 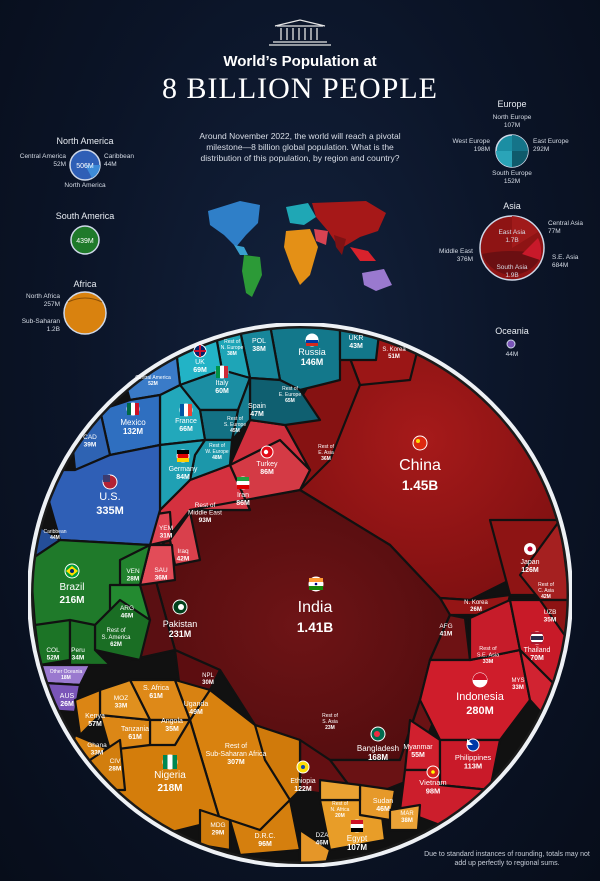 What do you see at coordinates (90, 642) in the screenshot?
I see `cell-peru` at bounding box center [90, 642].